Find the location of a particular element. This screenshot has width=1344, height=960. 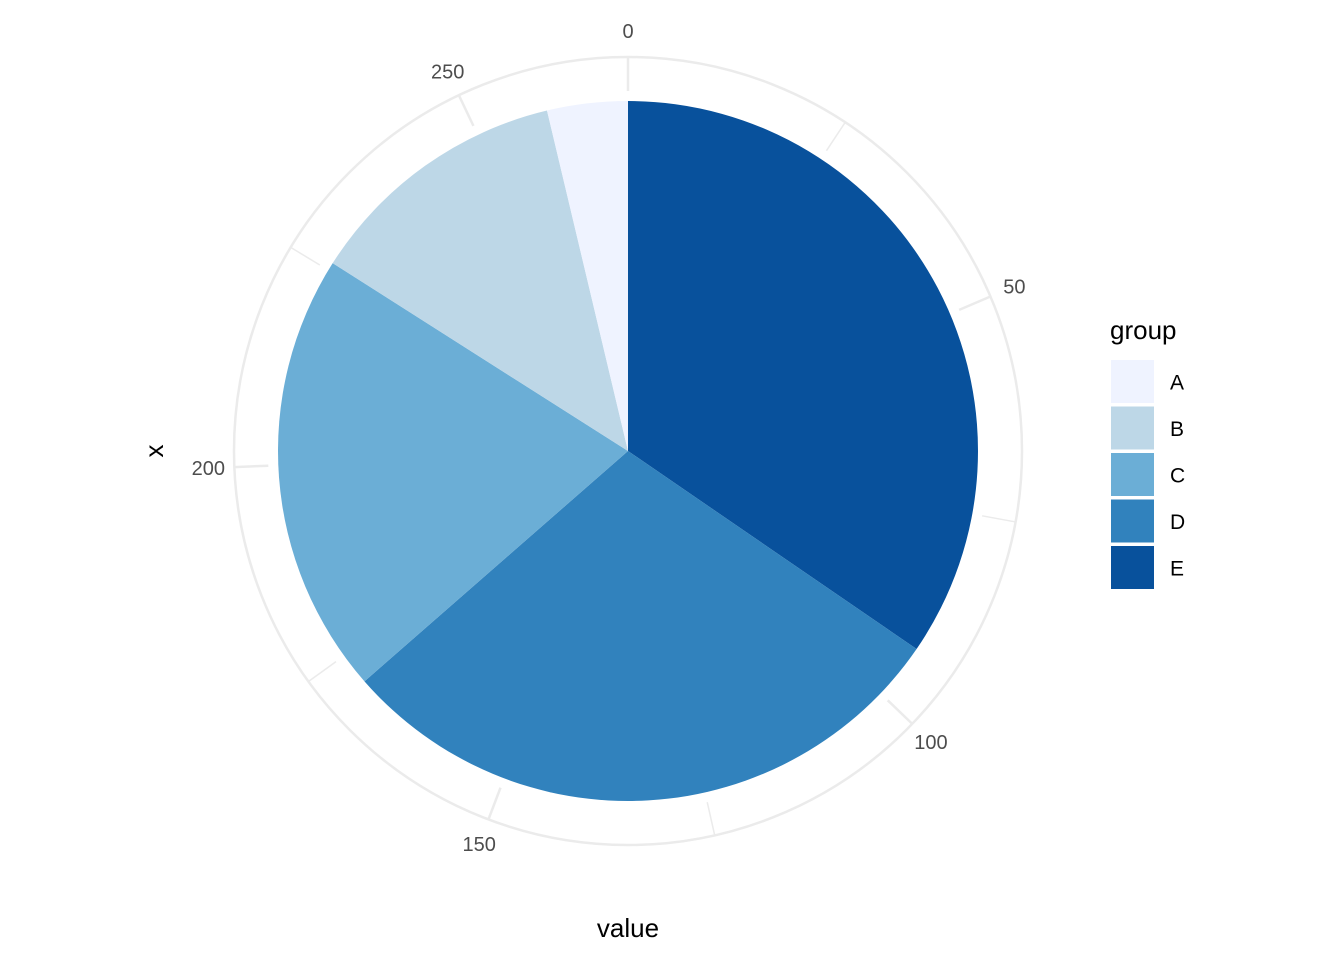

legend-label-e: E is located at coordinates (1177, 569).